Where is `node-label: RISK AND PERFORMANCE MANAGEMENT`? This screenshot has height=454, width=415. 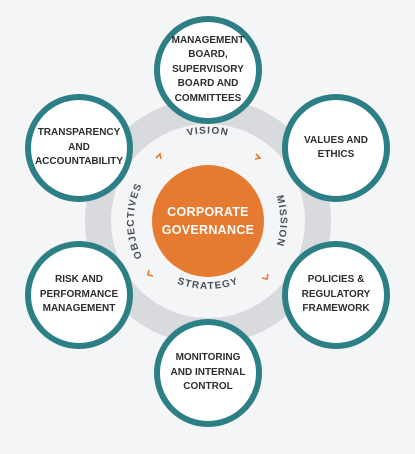 node-label: RISK AND PERFORMANCE MANAGEMENT is located at coordinates (79, 294).